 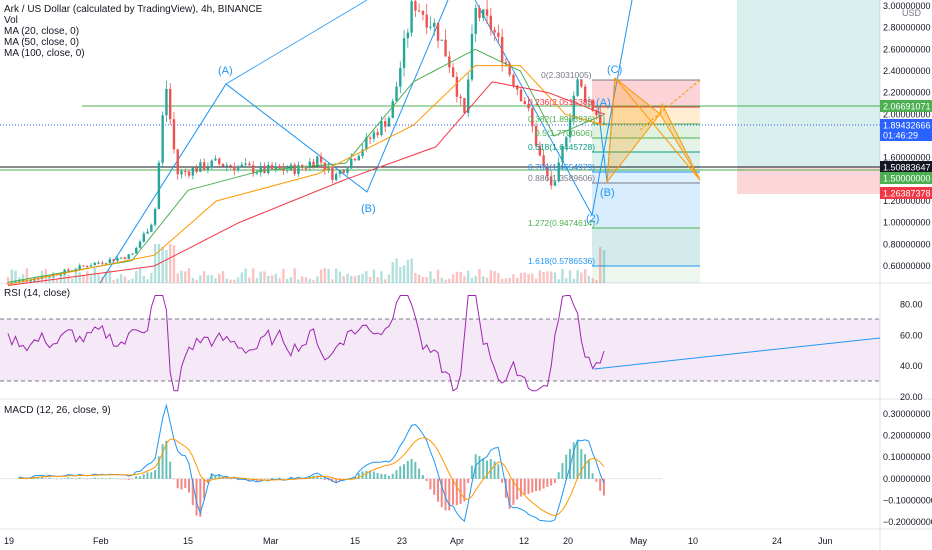 I want to click on impulse-up-line, so click(x=612, y=108).